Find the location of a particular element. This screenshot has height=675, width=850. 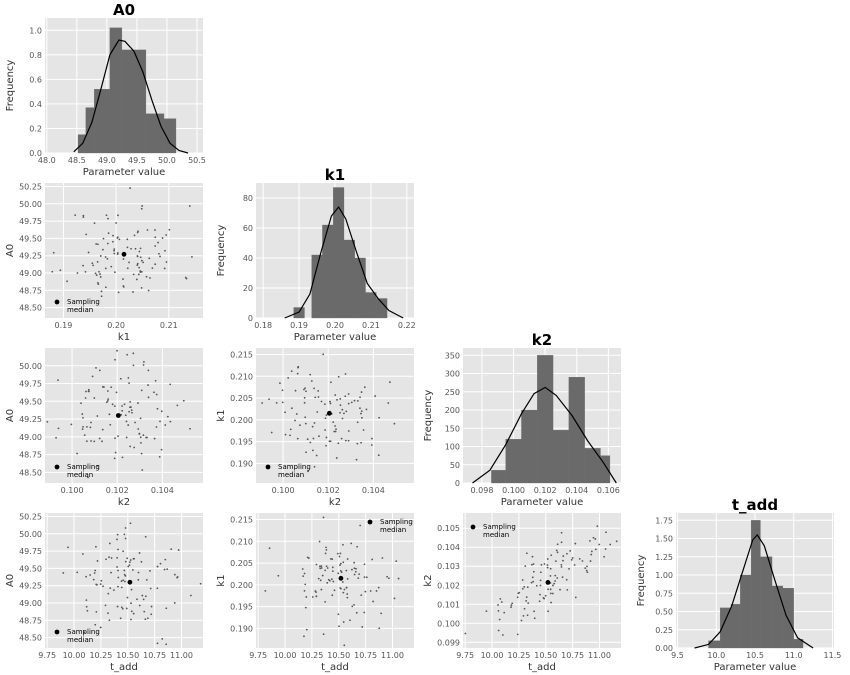

x-tick-label: 0.098 is located at coordinates (482, 490).